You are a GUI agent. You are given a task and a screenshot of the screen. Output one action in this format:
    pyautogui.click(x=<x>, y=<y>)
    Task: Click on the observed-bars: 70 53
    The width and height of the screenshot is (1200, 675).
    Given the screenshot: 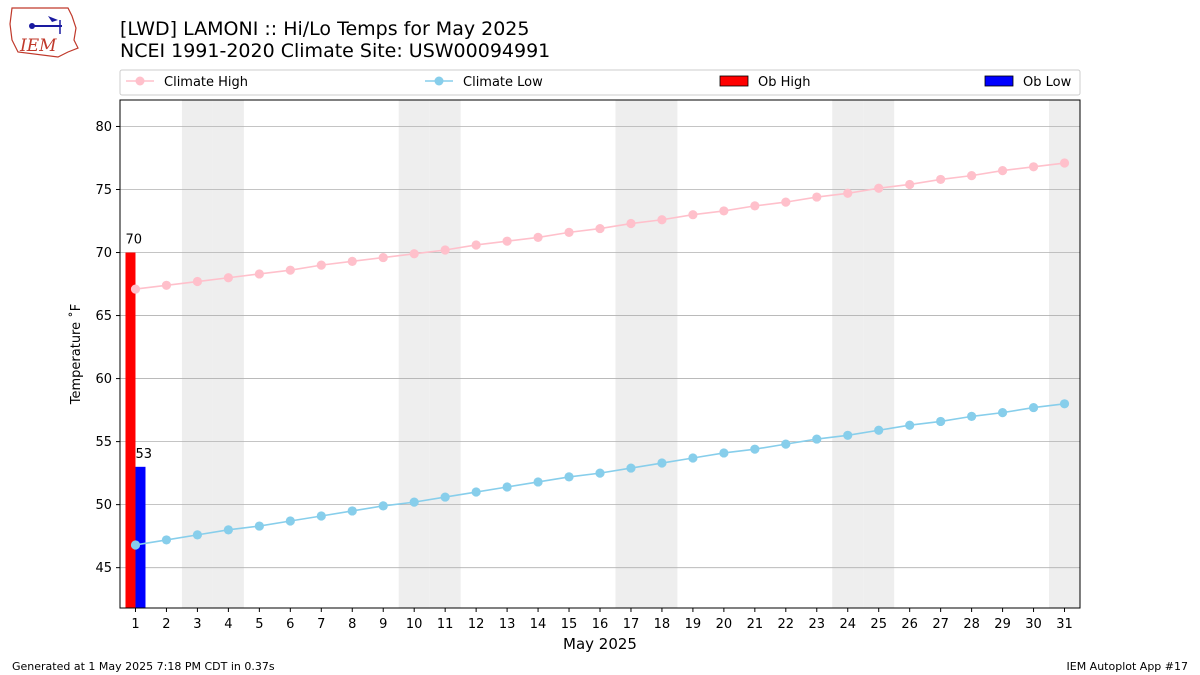 What is the action you would take?
    pyautogui.click(x=138, y=420)
    